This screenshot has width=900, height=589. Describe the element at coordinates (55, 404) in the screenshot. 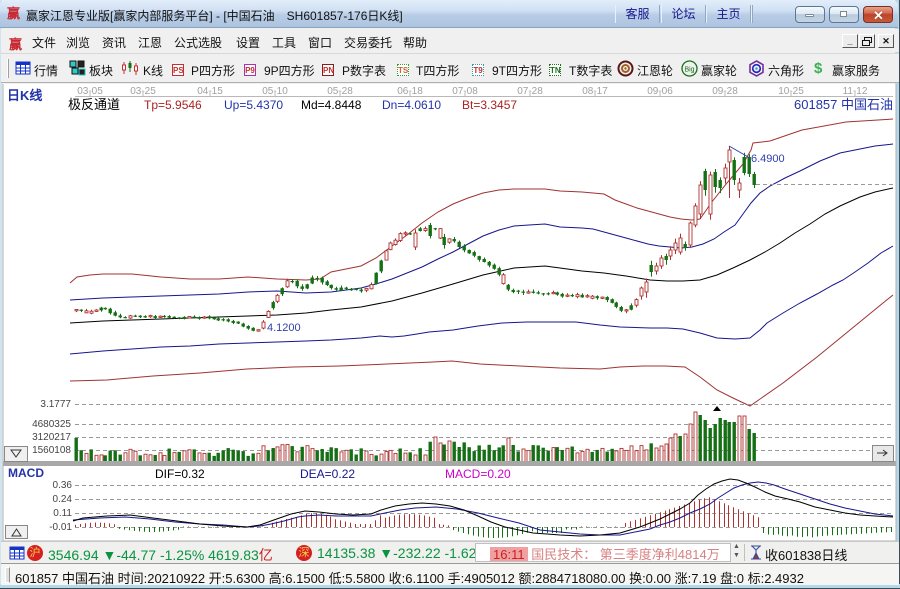

I see `svg-text: 3.1777` at that location.